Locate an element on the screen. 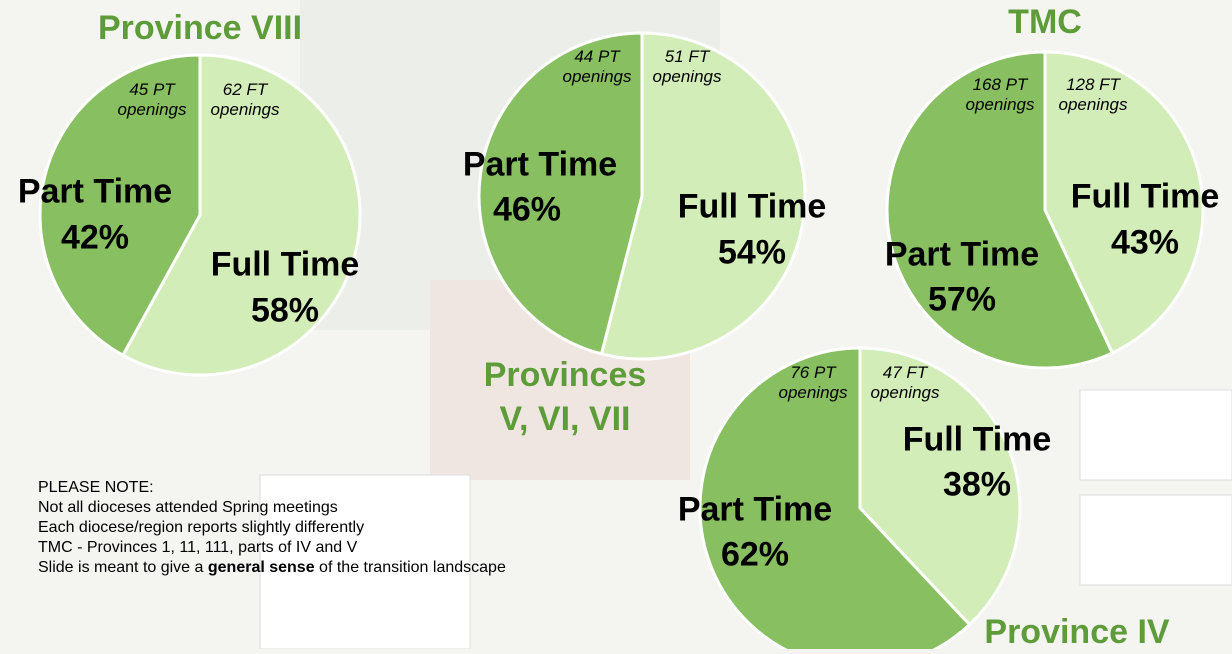 This screenshot has height=654, width=1232. annotation: 47 FT openings is located at coordinates (905, 382).